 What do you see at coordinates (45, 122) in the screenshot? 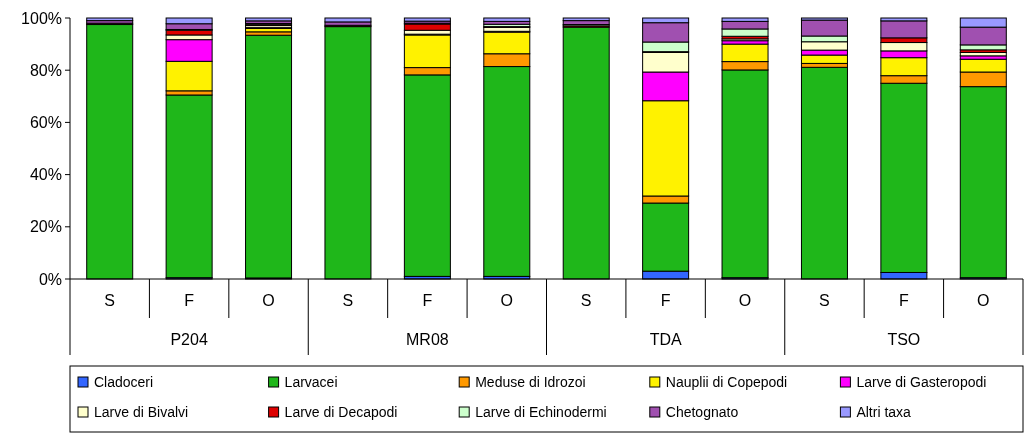
I see `y-tick-label: 60%` at bounding box center [45, 122].